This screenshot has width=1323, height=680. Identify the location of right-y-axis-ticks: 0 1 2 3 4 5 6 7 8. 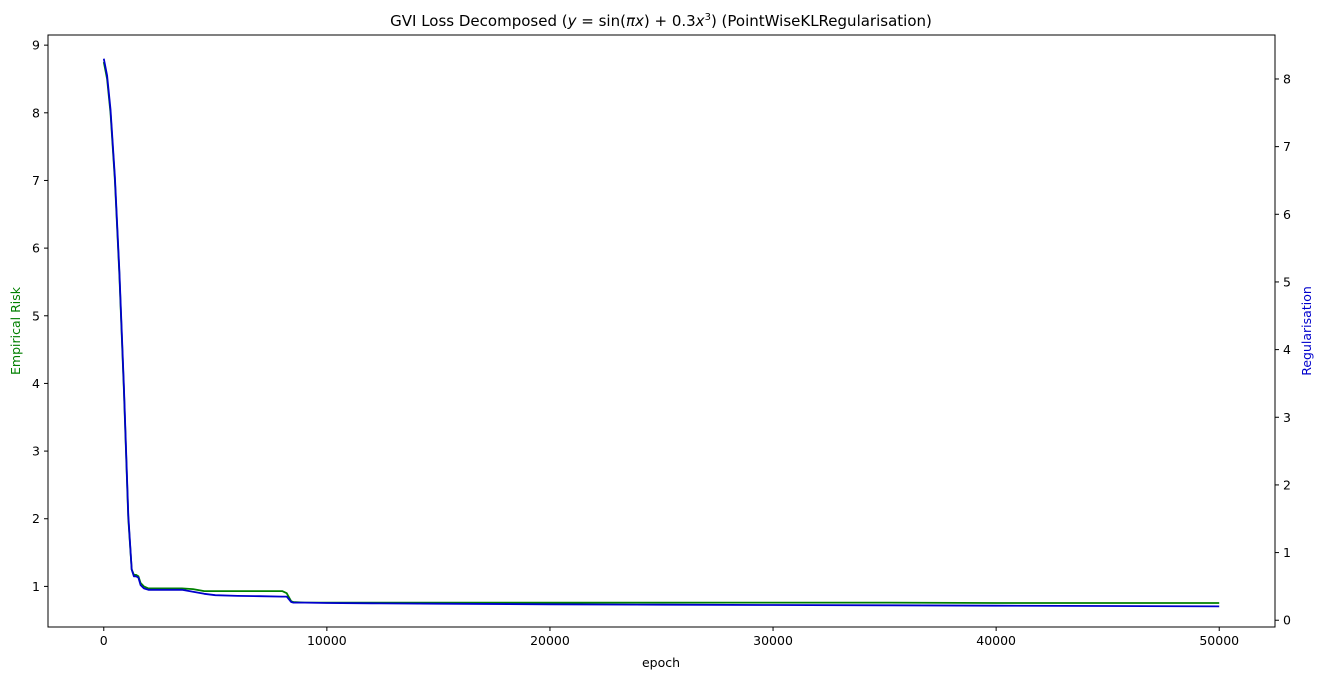
(1283, 349).